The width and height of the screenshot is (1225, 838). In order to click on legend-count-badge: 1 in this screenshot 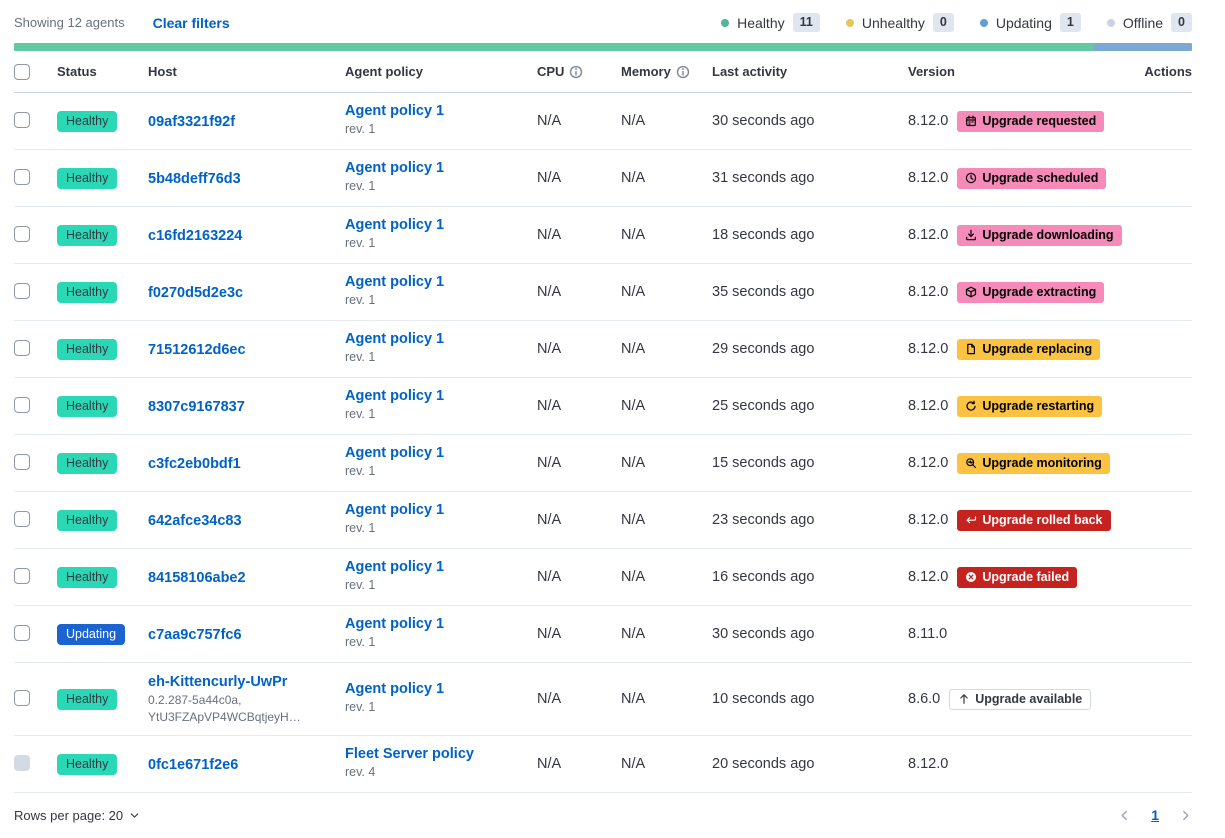, I will do `click(1070, 22)`.